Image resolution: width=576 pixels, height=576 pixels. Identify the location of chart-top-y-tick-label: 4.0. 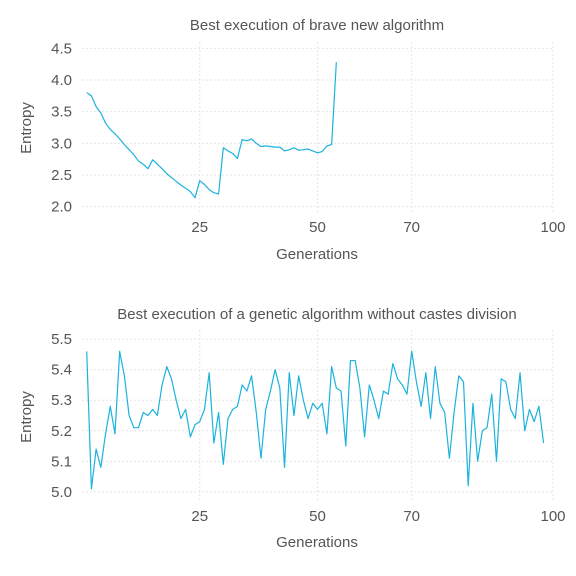
(61, 80).